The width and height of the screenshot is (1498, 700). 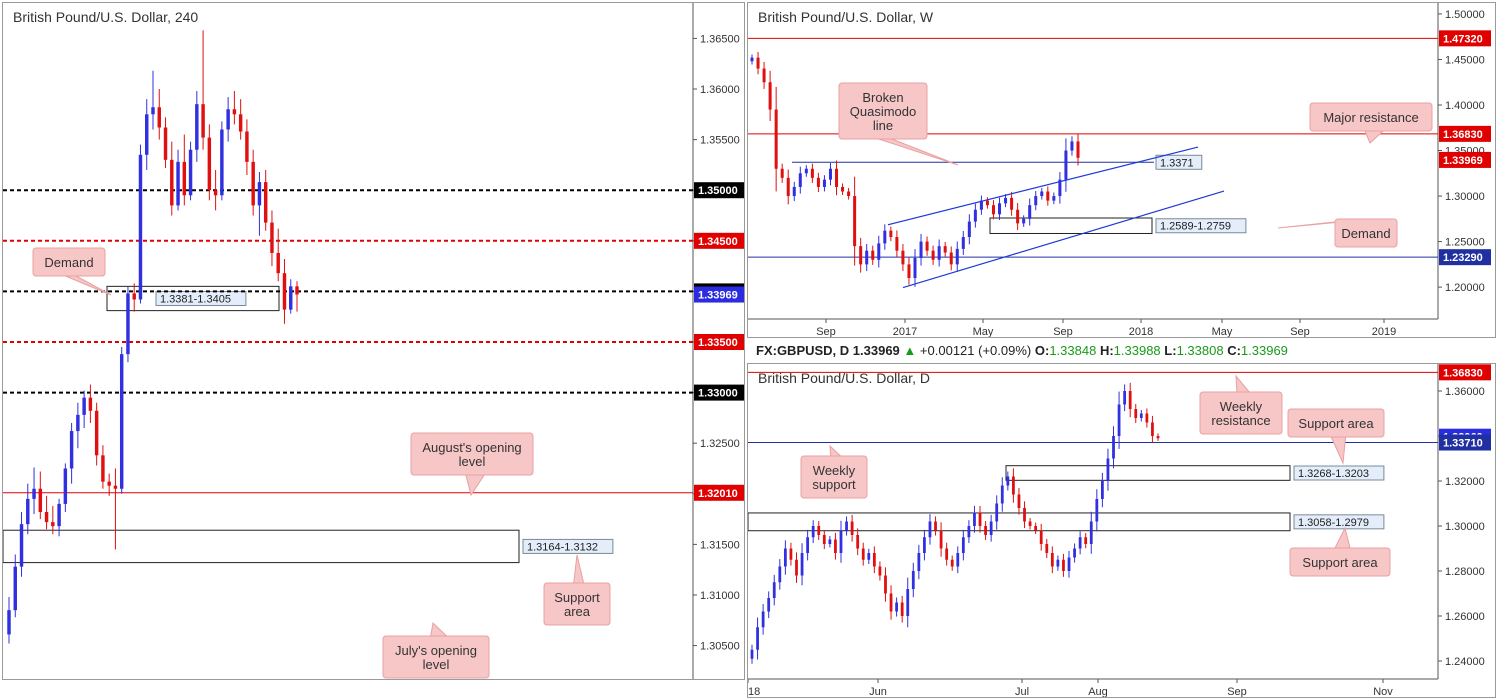 What do you see at coordinates (1339, 522) in the screenshot?
I see `zone-label-box` at bounding box center [1339, 522].